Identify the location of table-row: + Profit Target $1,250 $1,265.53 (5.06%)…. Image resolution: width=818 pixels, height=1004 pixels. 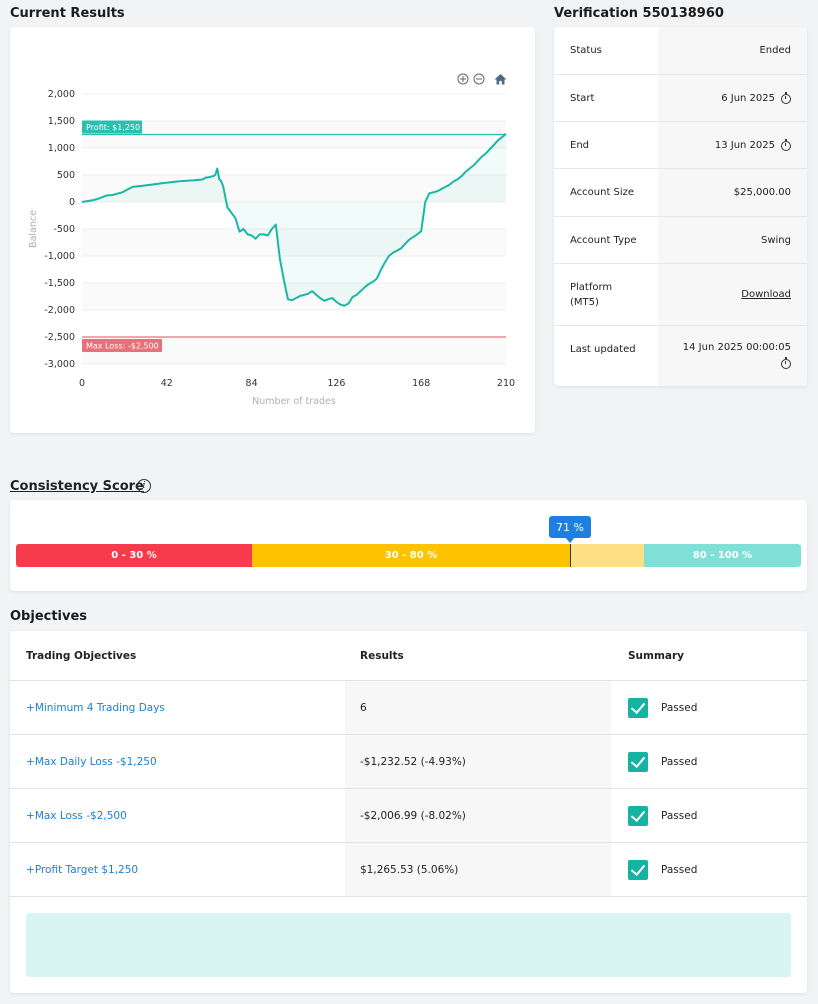
(408, 869).